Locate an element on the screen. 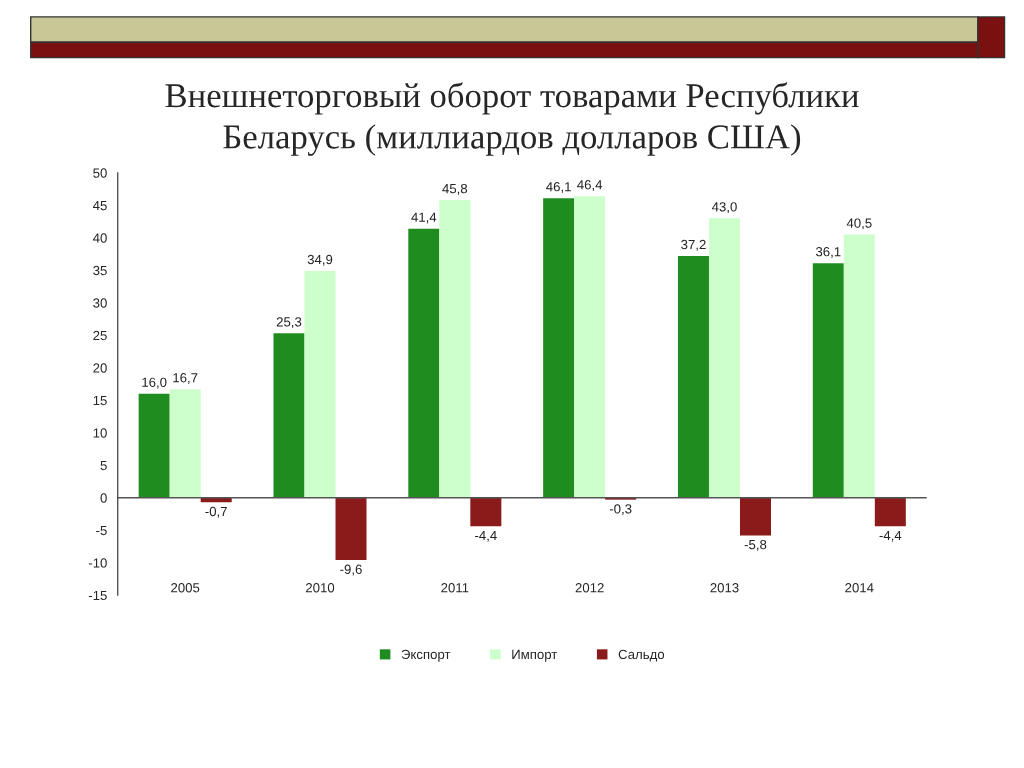  y-tick-label: 35 is located at coordinates (100, 270).